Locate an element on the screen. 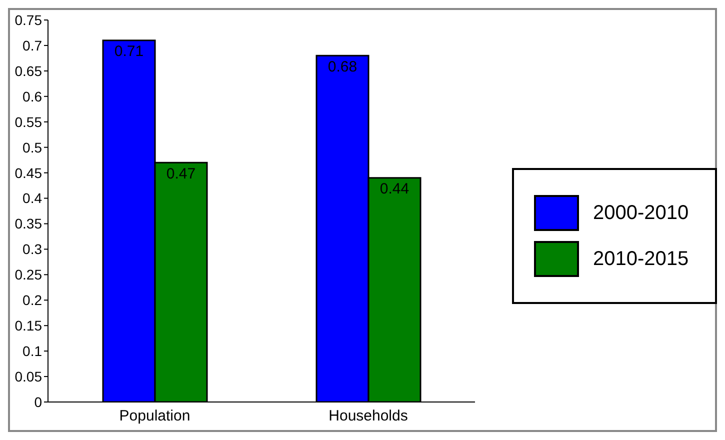 The image size is (725, 440). y-tick-label: 0.75 is located at coordinates (28, 20).